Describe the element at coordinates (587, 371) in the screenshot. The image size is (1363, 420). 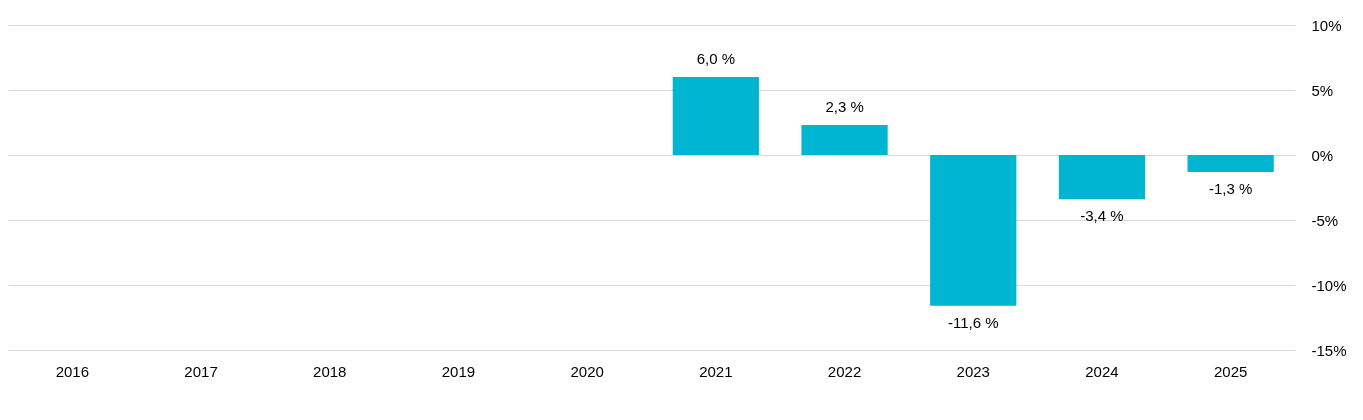
I see `x-tick-label: 2020` at that location.